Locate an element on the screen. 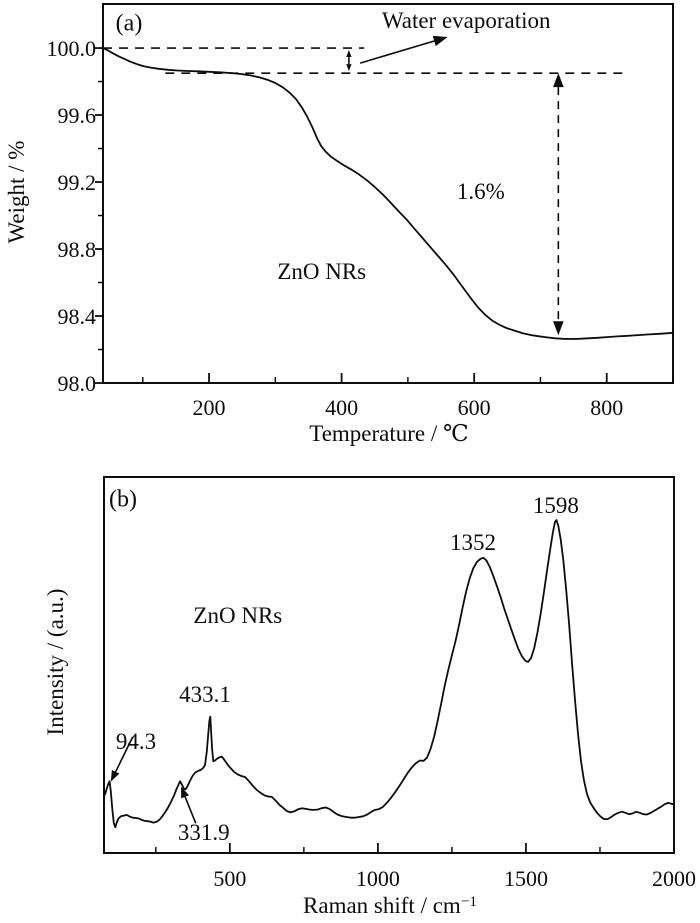  panel-b-y-axis-title: Intensity / (a.u.) is located at coordinates (55, 662).